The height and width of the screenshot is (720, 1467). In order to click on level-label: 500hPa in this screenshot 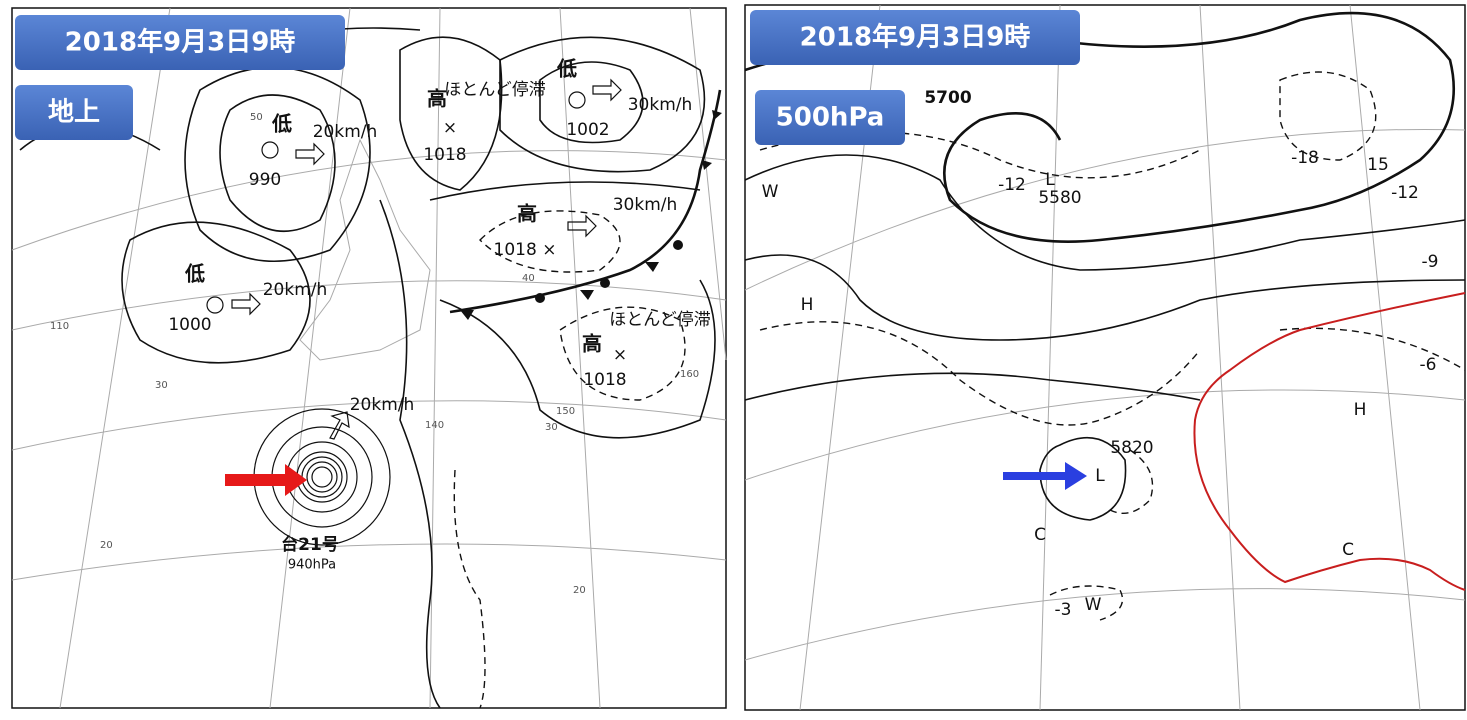, I will do `click(830, 118)`.